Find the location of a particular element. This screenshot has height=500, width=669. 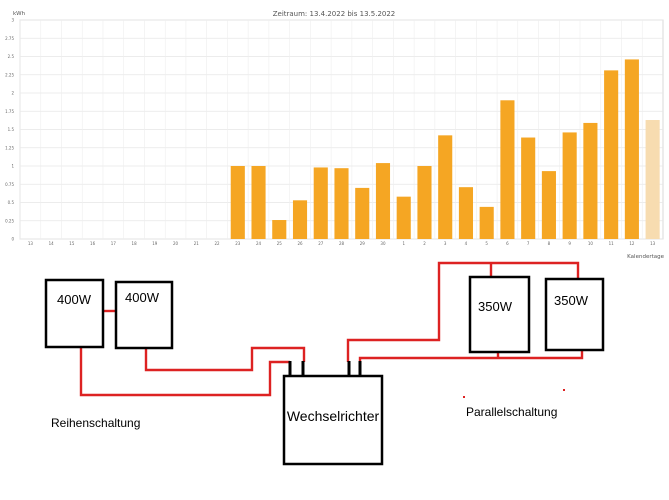

y-tick-label: 0.75 is located at coordinates (9, 184).